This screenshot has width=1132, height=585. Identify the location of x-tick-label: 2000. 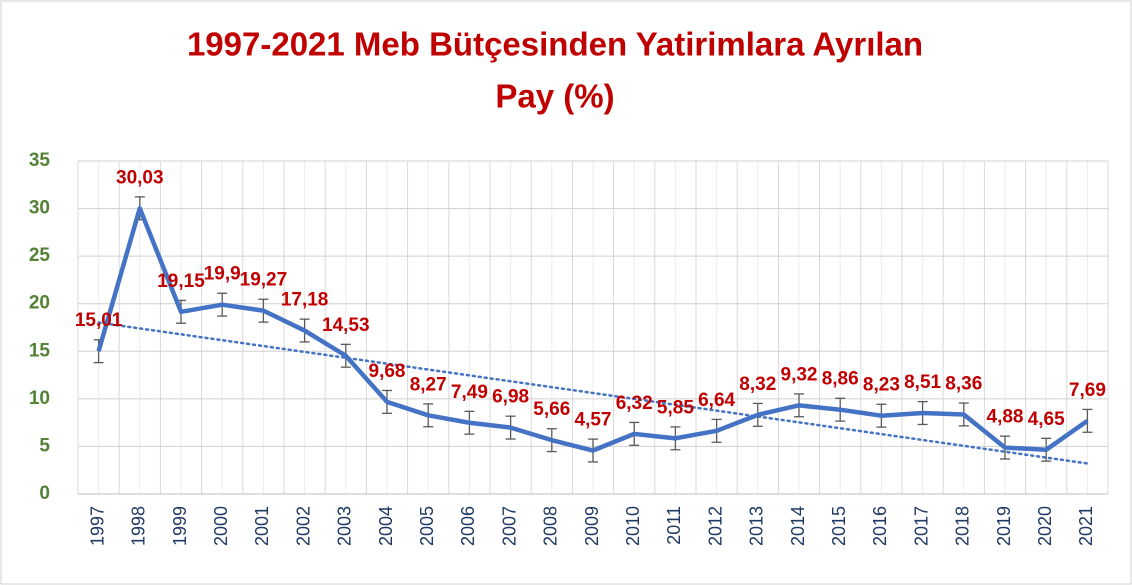
(221, 526).